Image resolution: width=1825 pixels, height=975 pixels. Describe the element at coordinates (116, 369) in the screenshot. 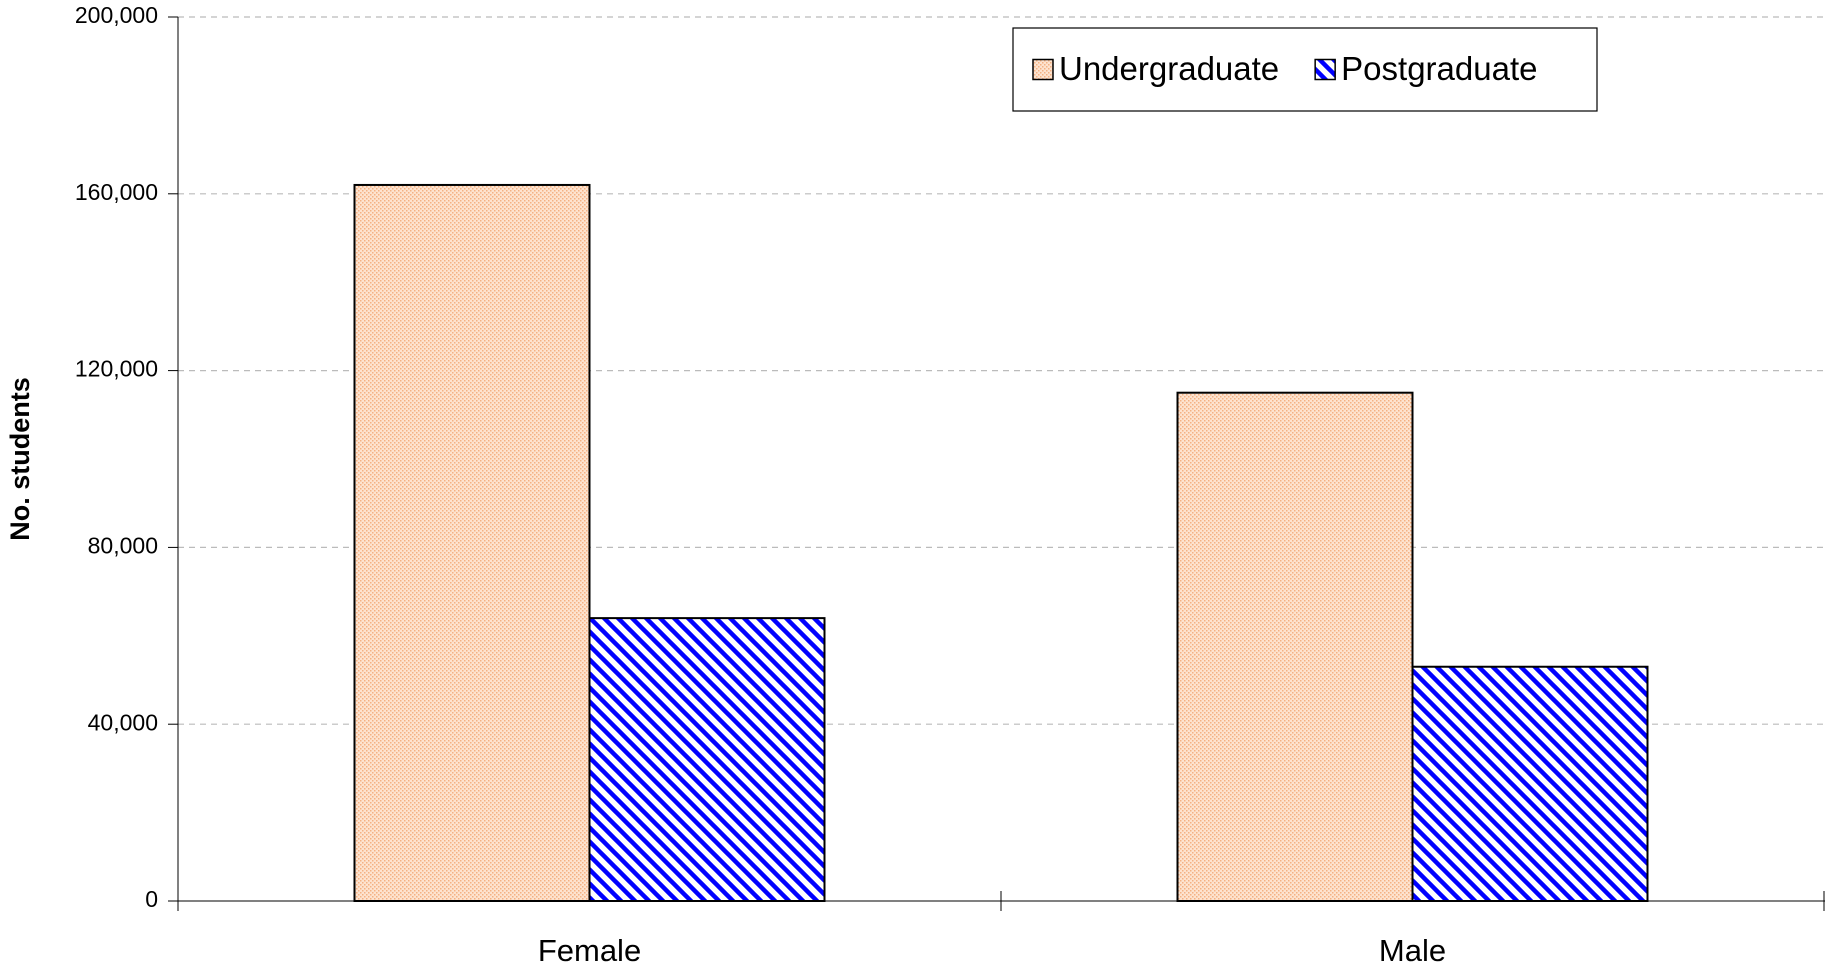

I see `y-tick-label: 120,000` at that location.